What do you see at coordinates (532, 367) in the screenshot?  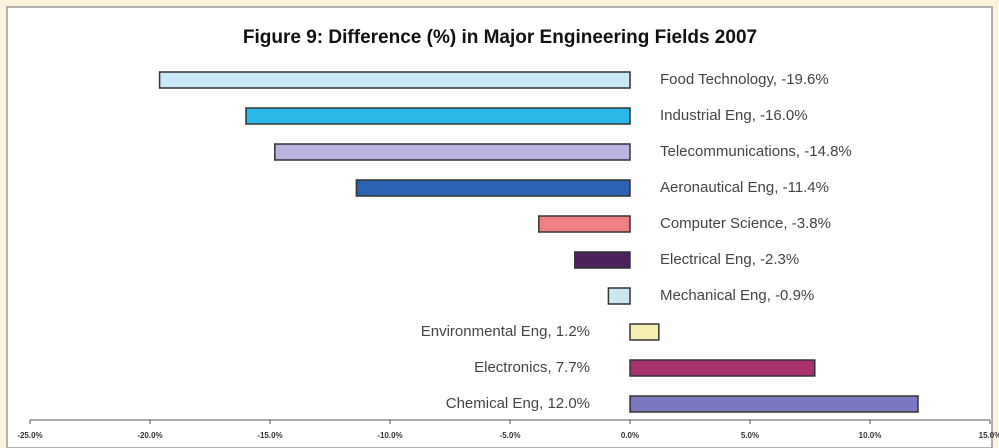 I see `bar-label: Electronics, 7.7%` at bounding box center [532, 367].